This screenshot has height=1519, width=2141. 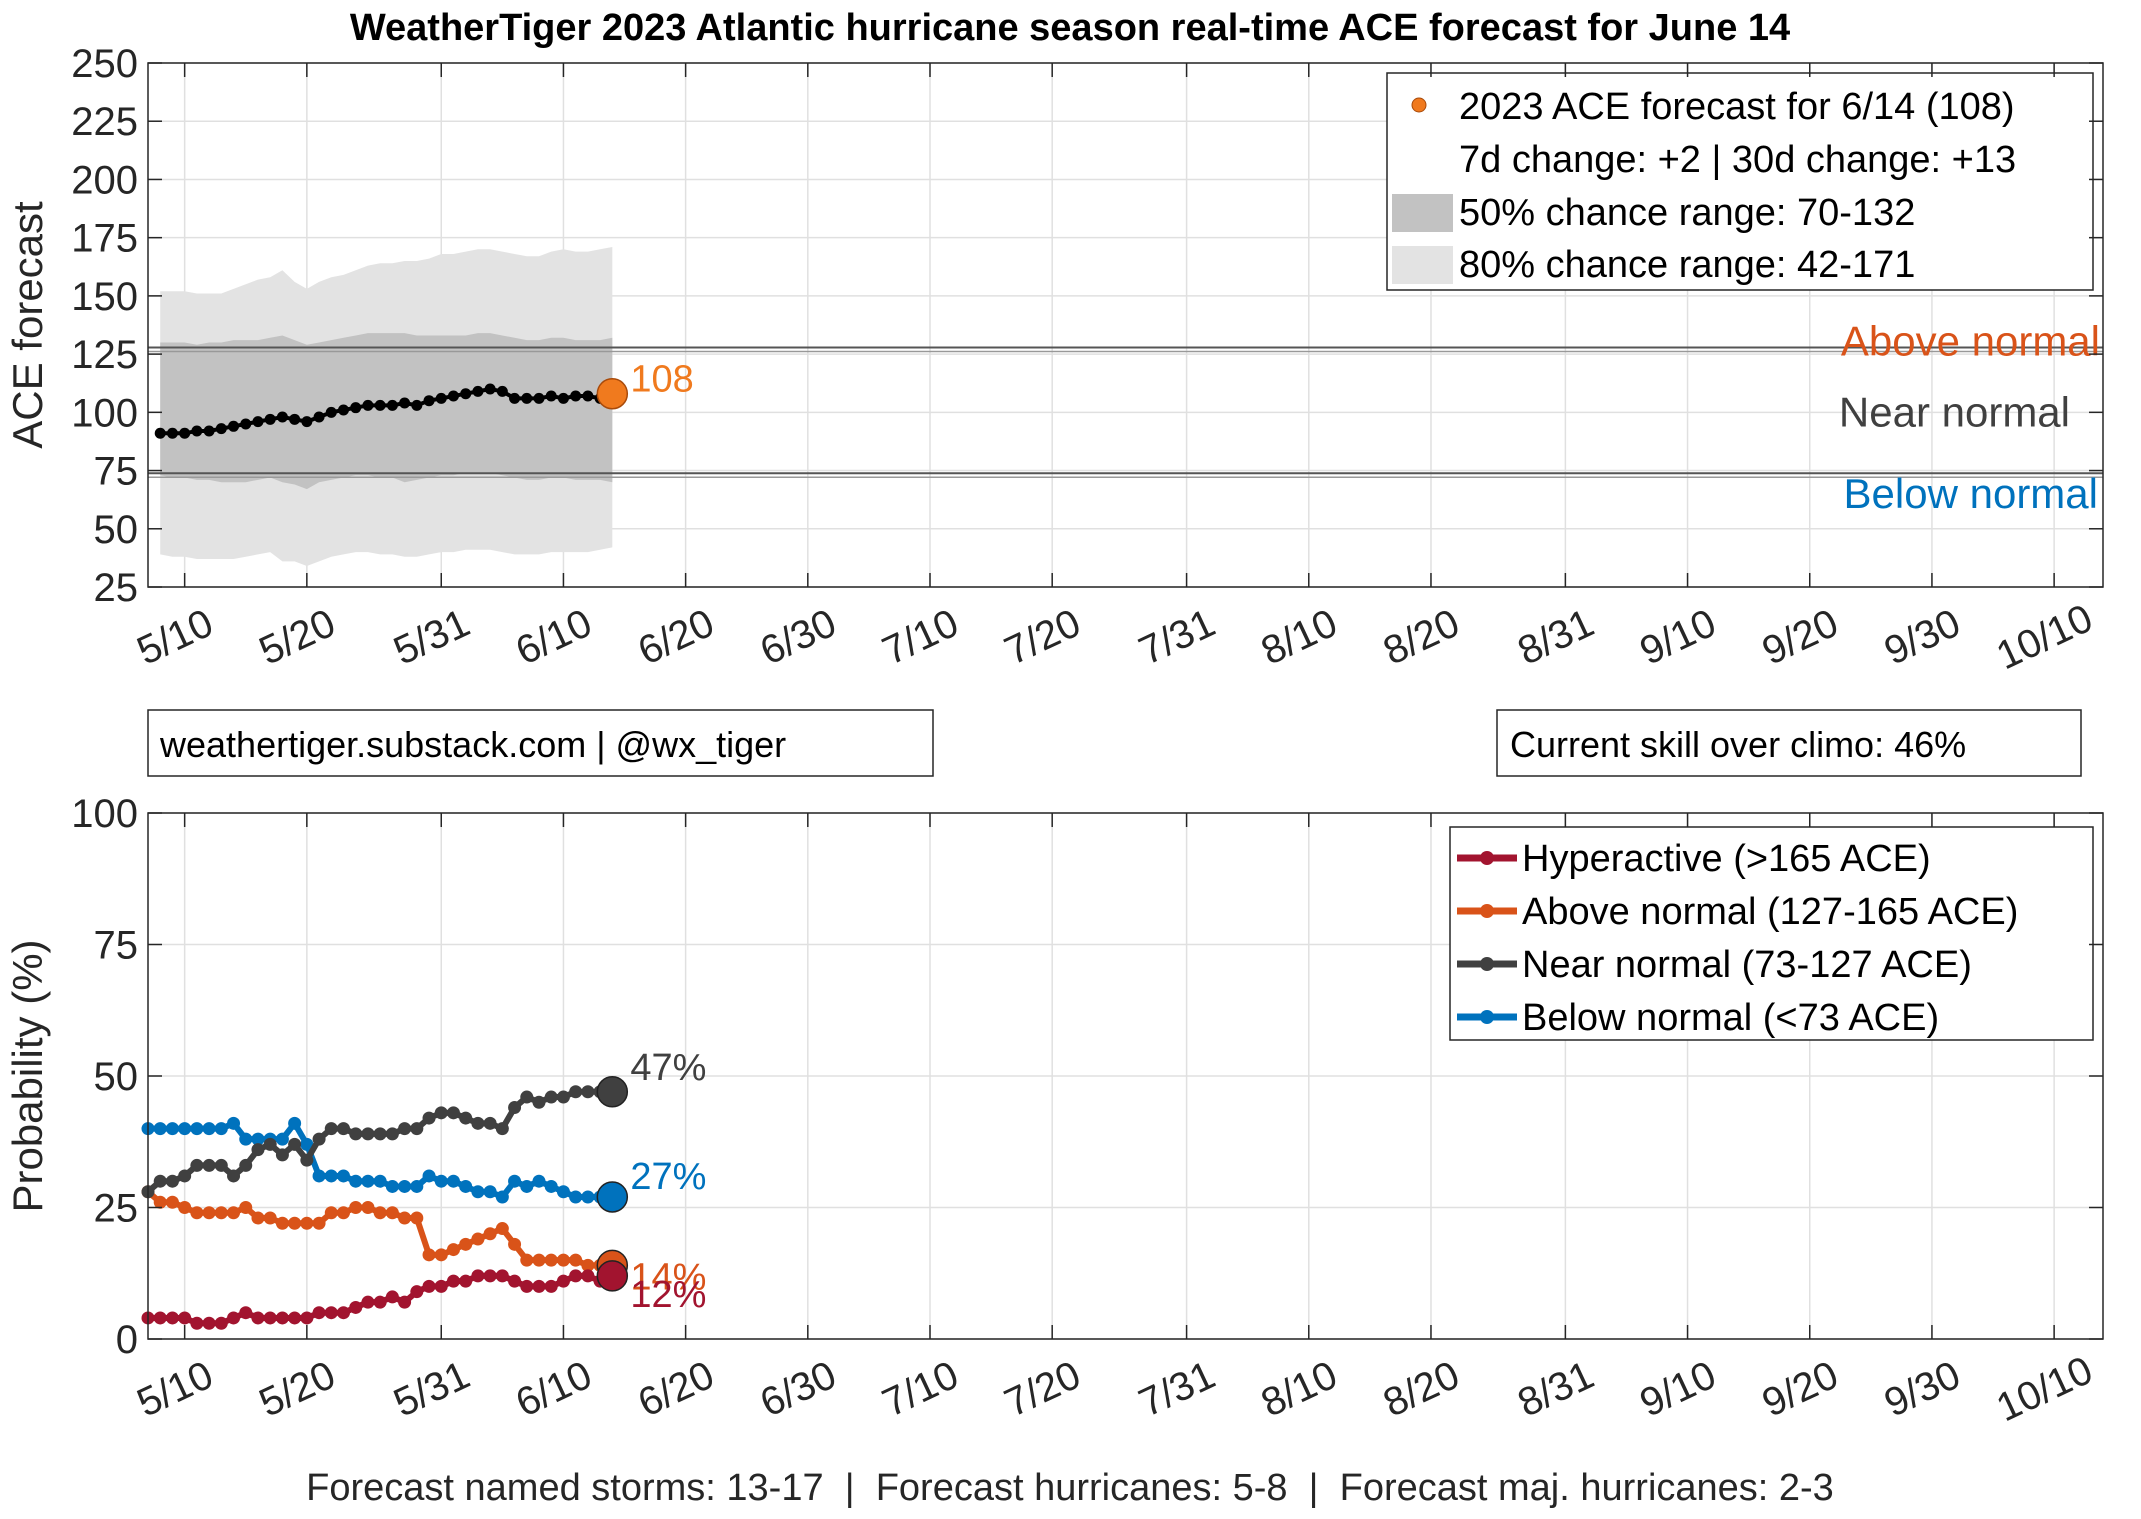 I want to click on prob-xtick-label: 5/31, so click(x=431, y=1389).